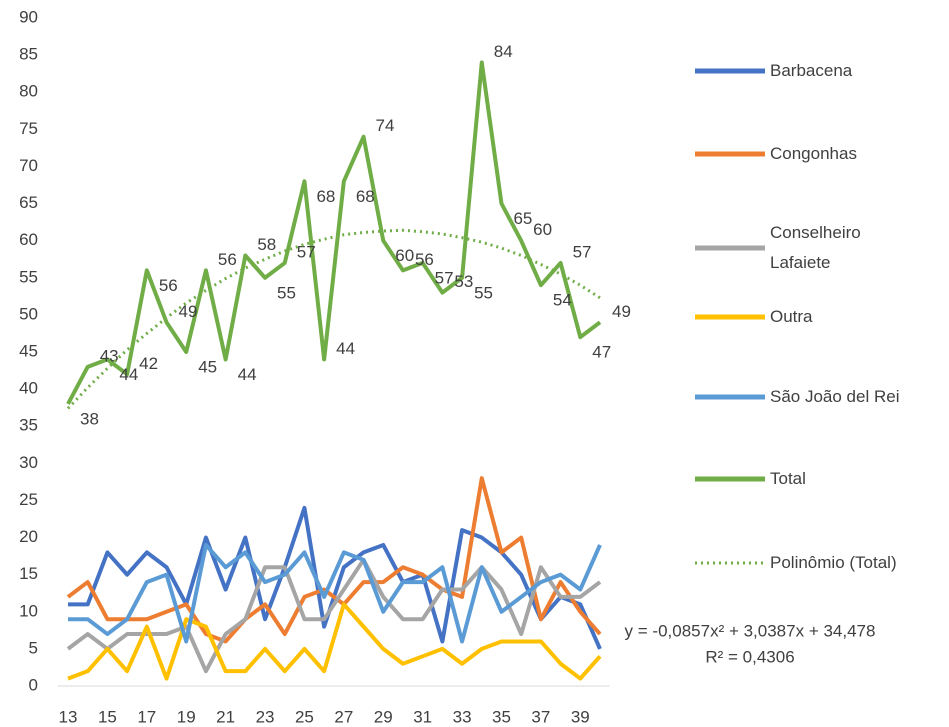 The height and width of the screenshot is (727, 949). What do you see at coordinates (186, 716) in the screenshot?
I see `x-tick-label: 19` at bounding box center [186, 716].